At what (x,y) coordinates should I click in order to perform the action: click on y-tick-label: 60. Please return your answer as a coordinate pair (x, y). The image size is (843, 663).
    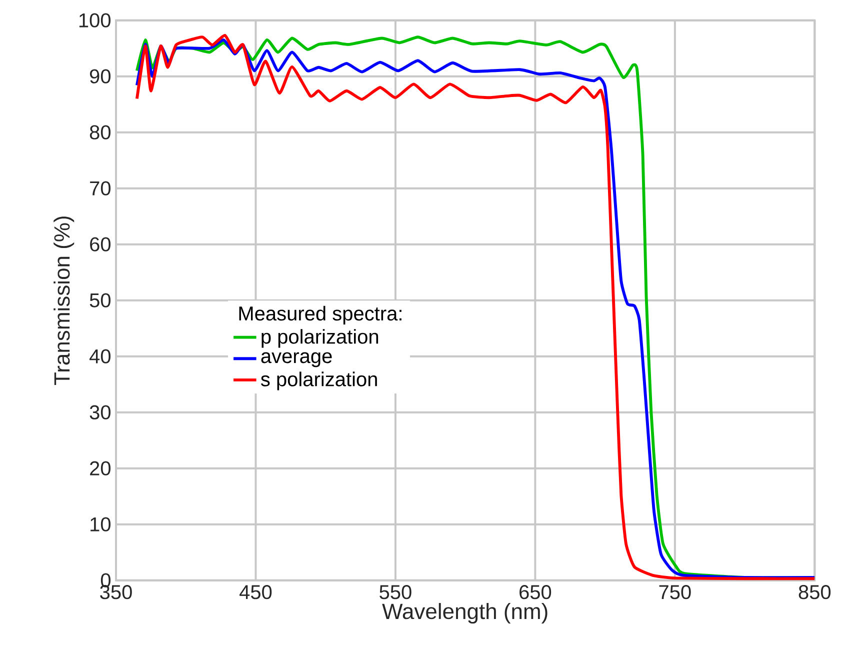
    Looking at the image, I should click on (100, 244).